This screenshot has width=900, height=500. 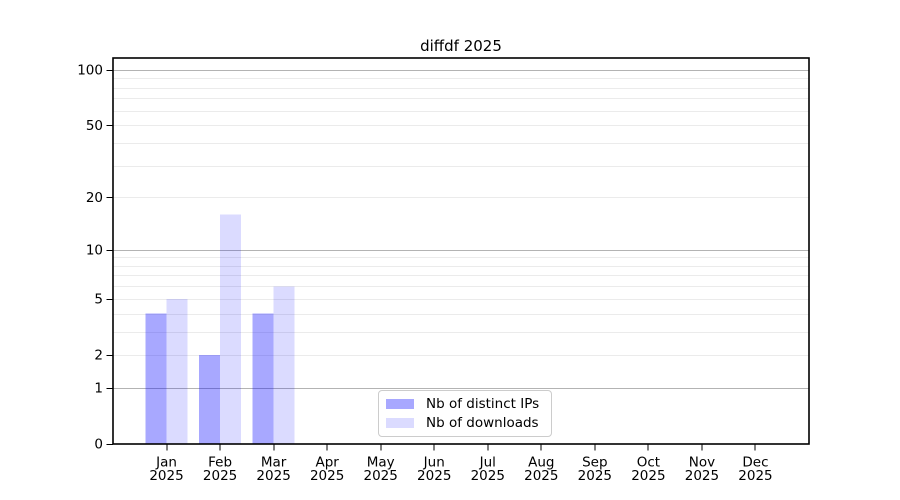 What do you see at coordinates (166, 463) in the screenshot?
I see `x-tick-label-month: Jan` at bounding box center [166, 463].